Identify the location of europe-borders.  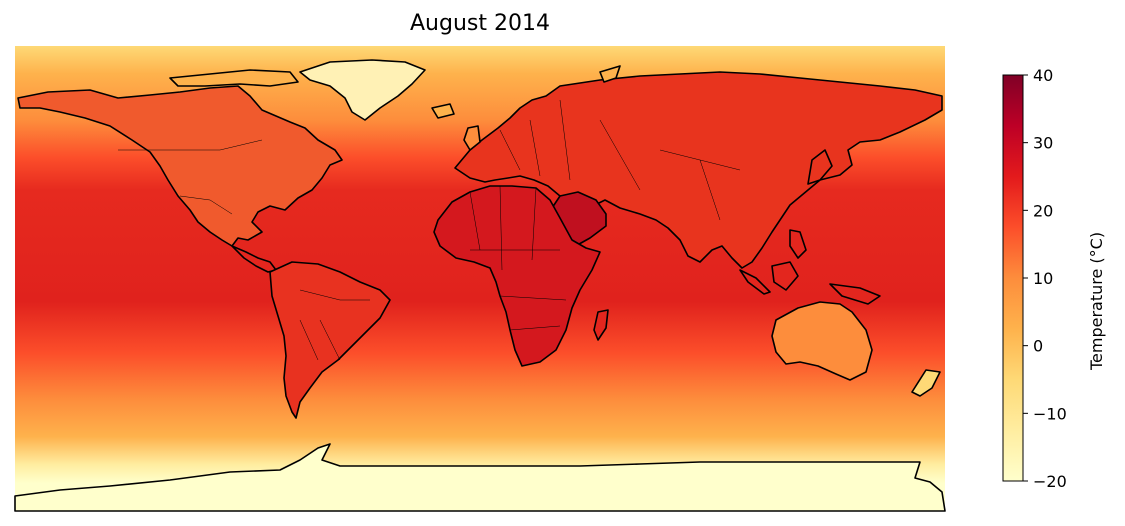
(620, 160).